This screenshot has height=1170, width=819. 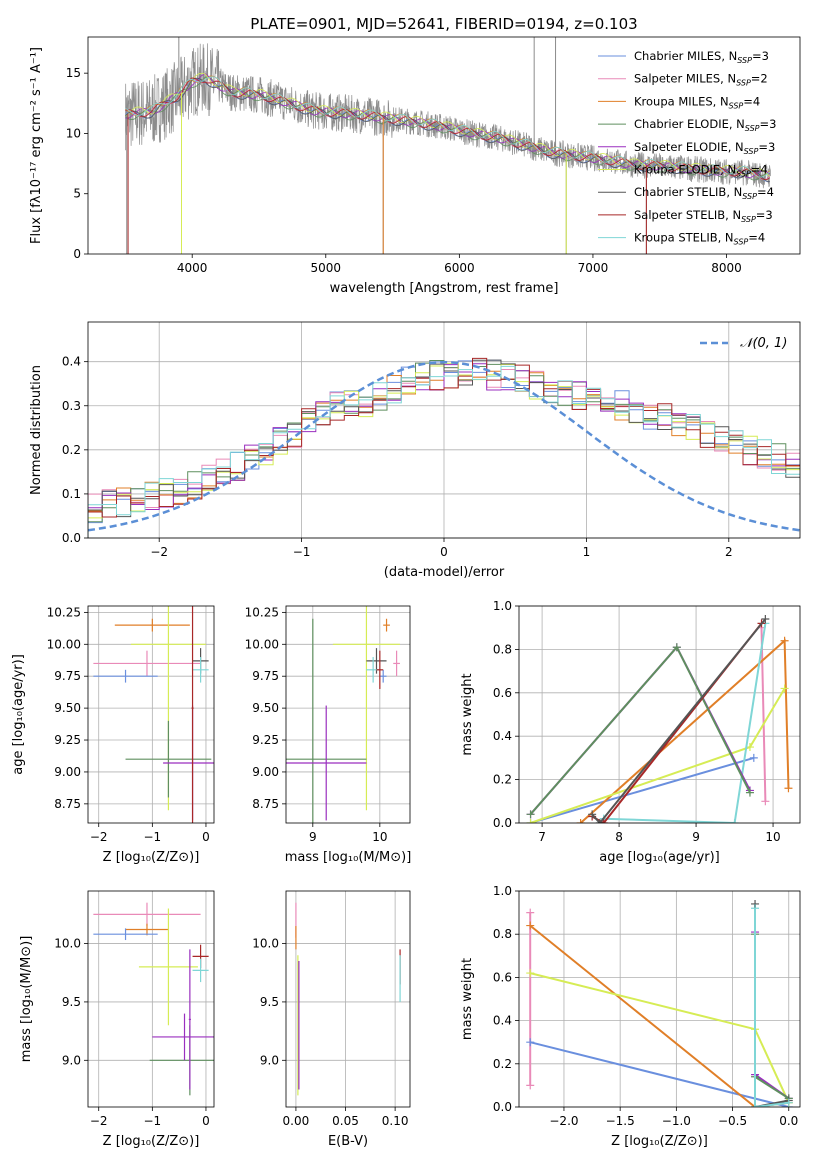 I want to click on tick-label-x: 4000, so click(x=192, y=268).